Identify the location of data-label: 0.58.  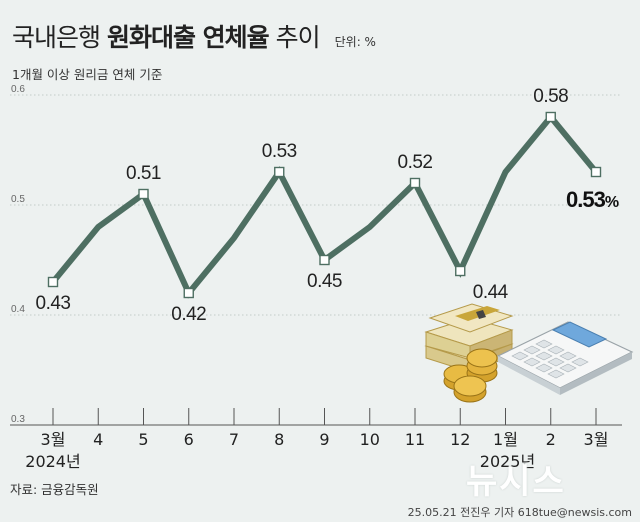
(550, 96).